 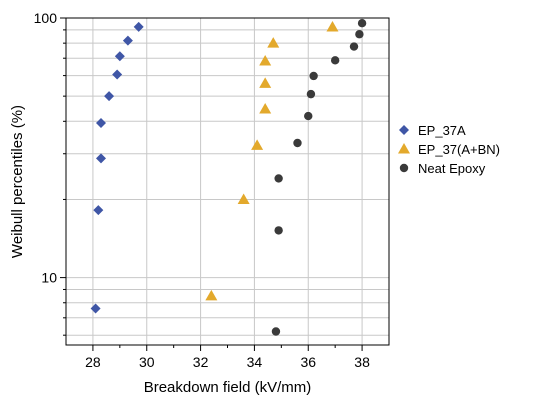 What do you see at coordinates (319, 177) in the screenshot?
I see `series-neat-epoxy` at bounding box center [319, 177].